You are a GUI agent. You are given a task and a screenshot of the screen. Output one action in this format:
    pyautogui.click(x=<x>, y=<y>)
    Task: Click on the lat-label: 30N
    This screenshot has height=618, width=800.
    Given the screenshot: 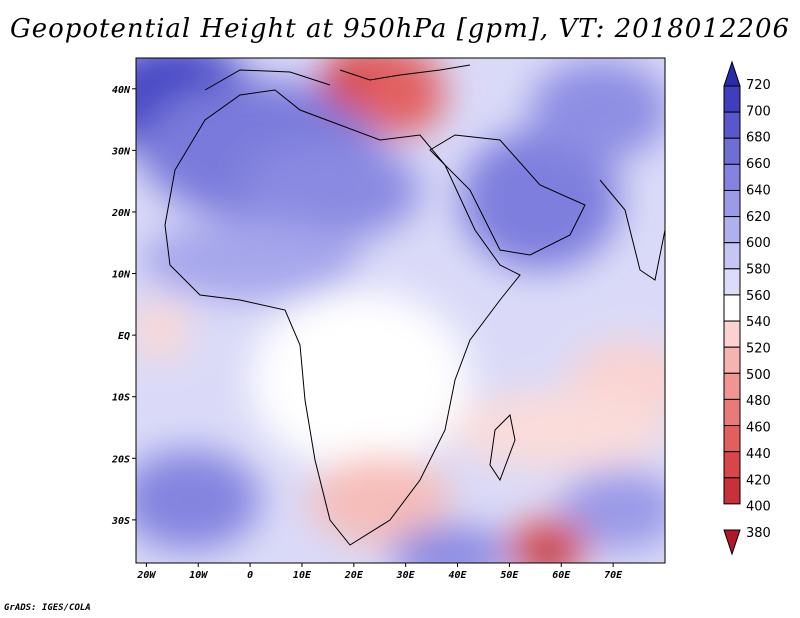 What is the action you would take?
    pyautogui.click(x=121, y=151)
    